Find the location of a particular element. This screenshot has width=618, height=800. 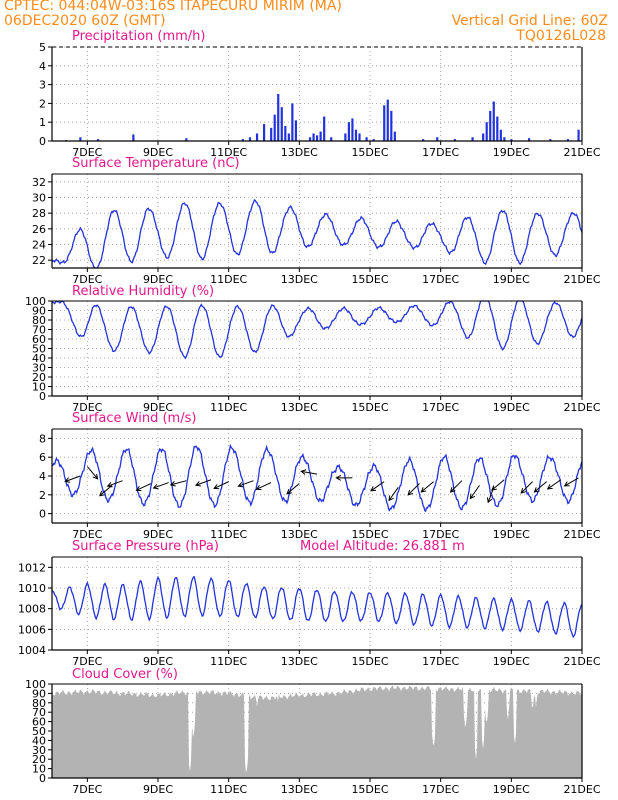

rh-ytick-label: 20 is located at coordinates (39, 377).